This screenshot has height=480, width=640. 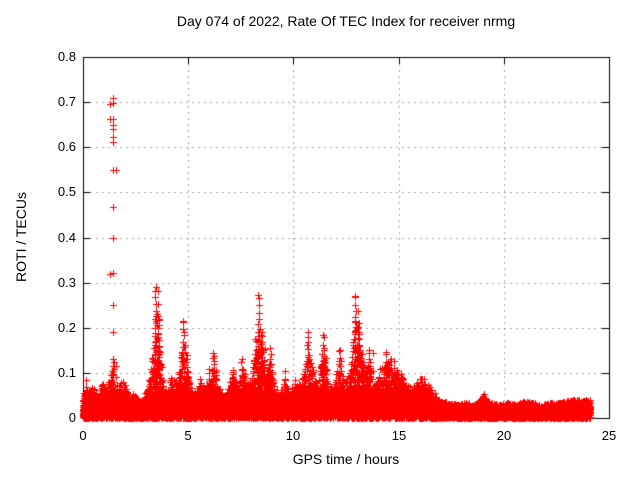 I want to click on y-tick-label: 0.7, so click(x=66, y=101).